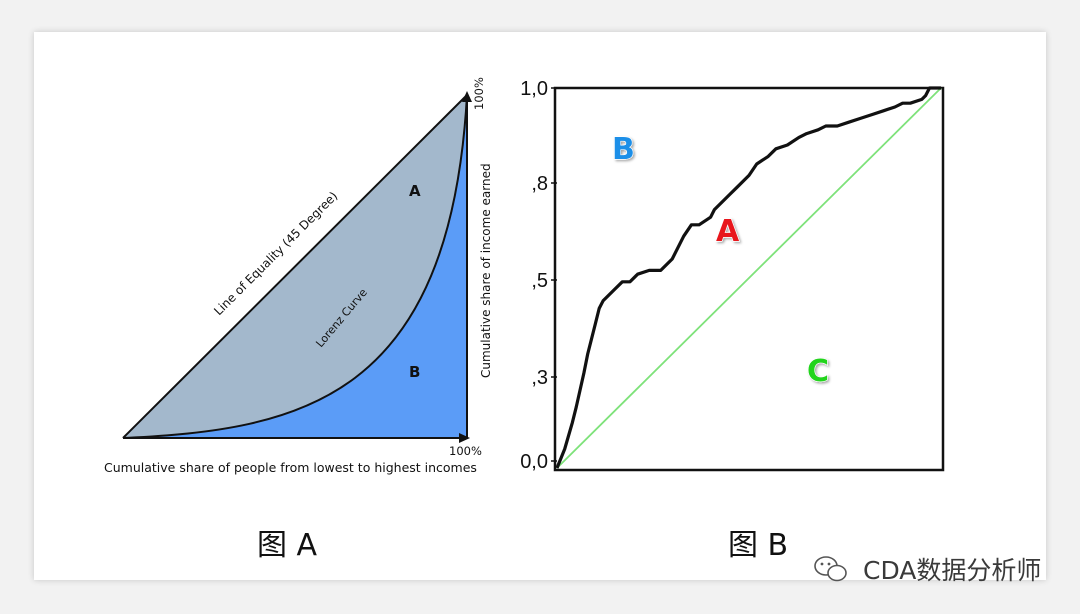 The image size is (1080, 614). Describe the element at coordinates (623, 149) in the screenshot. I see `region-b-label-b: B` at that location.